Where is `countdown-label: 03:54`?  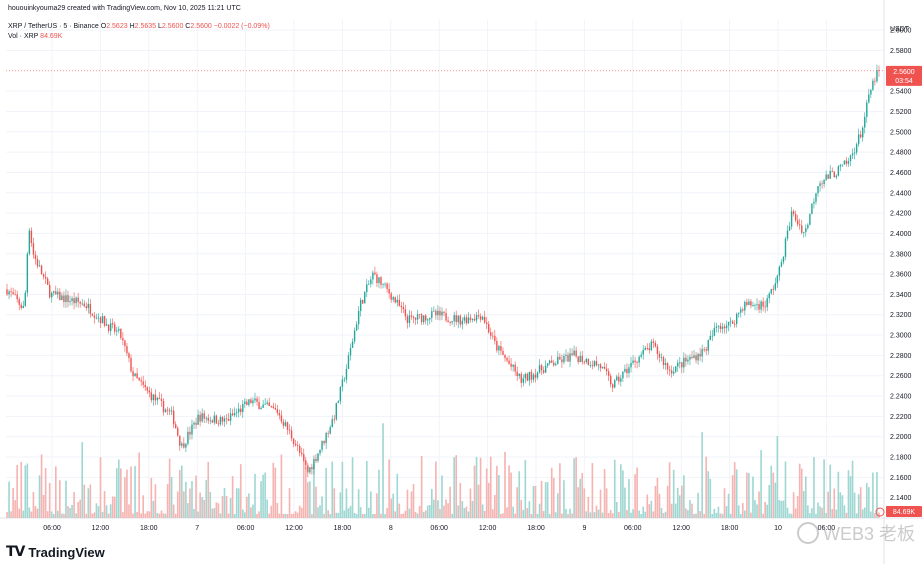 countdown-label: 03:54 is located at coordinates (904, 81).